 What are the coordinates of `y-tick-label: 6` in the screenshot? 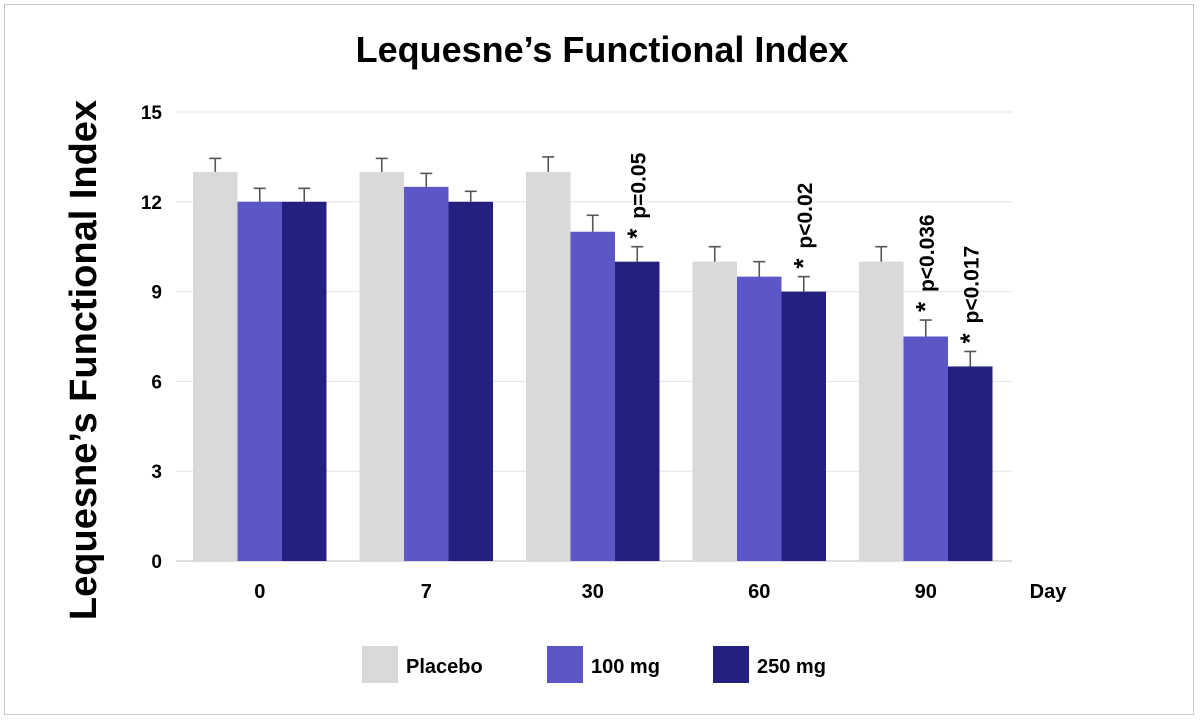 It's located at (156, 382).